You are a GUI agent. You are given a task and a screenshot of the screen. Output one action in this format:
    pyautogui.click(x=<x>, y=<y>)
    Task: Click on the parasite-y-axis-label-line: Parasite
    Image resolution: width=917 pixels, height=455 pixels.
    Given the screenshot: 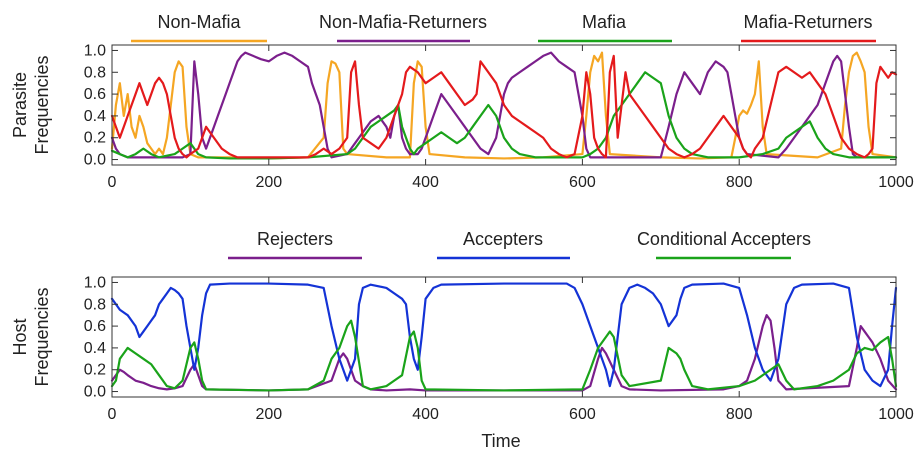 What is the action you would take?
    pyautogui.click(x=20, y=105)
    